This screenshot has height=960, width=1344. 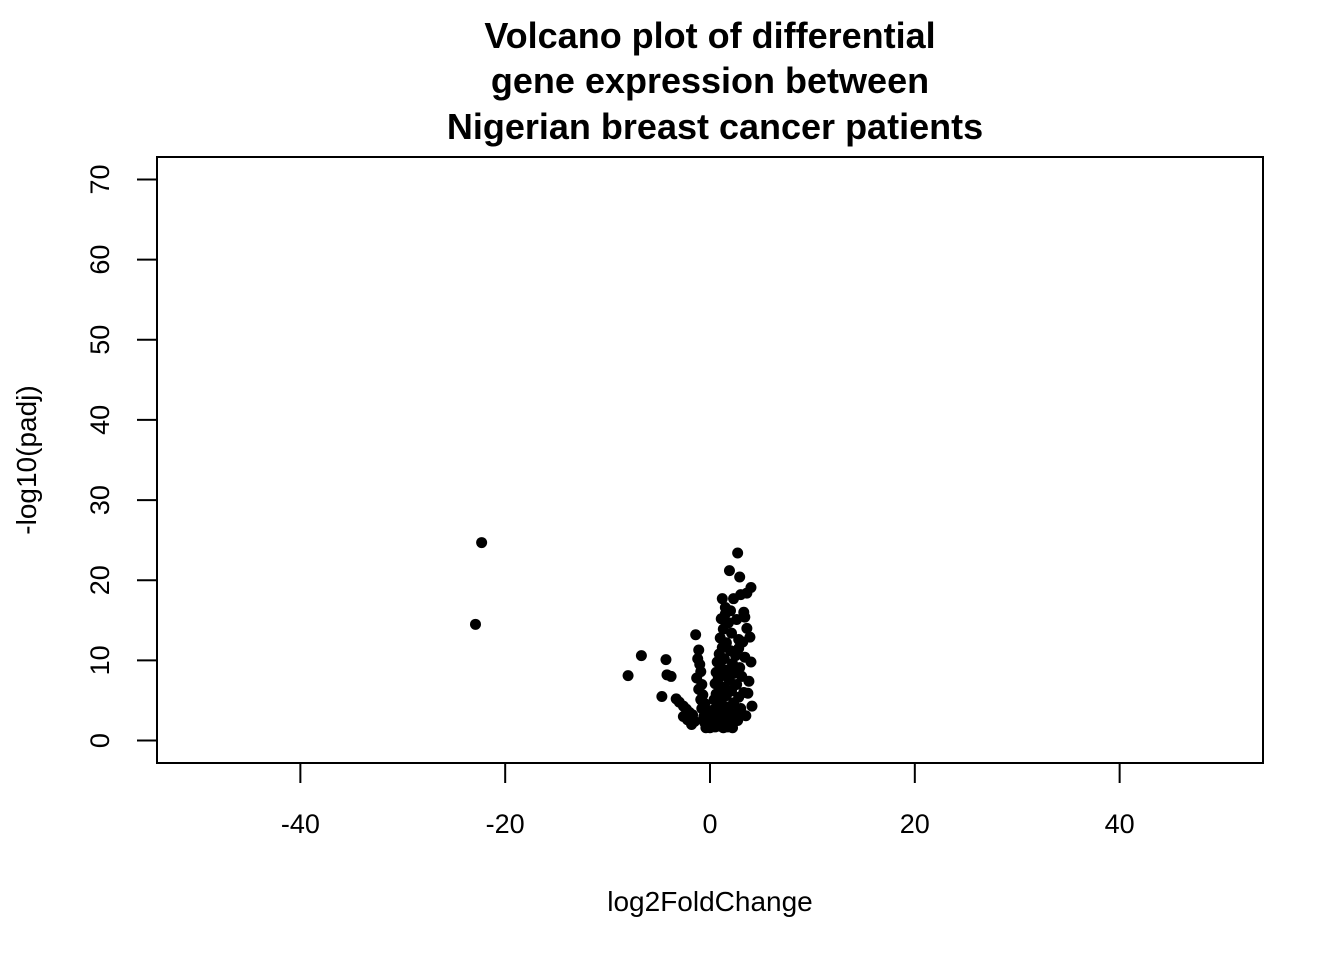 I want to click on y-tick-label: 50, so click(x=100, y=340).